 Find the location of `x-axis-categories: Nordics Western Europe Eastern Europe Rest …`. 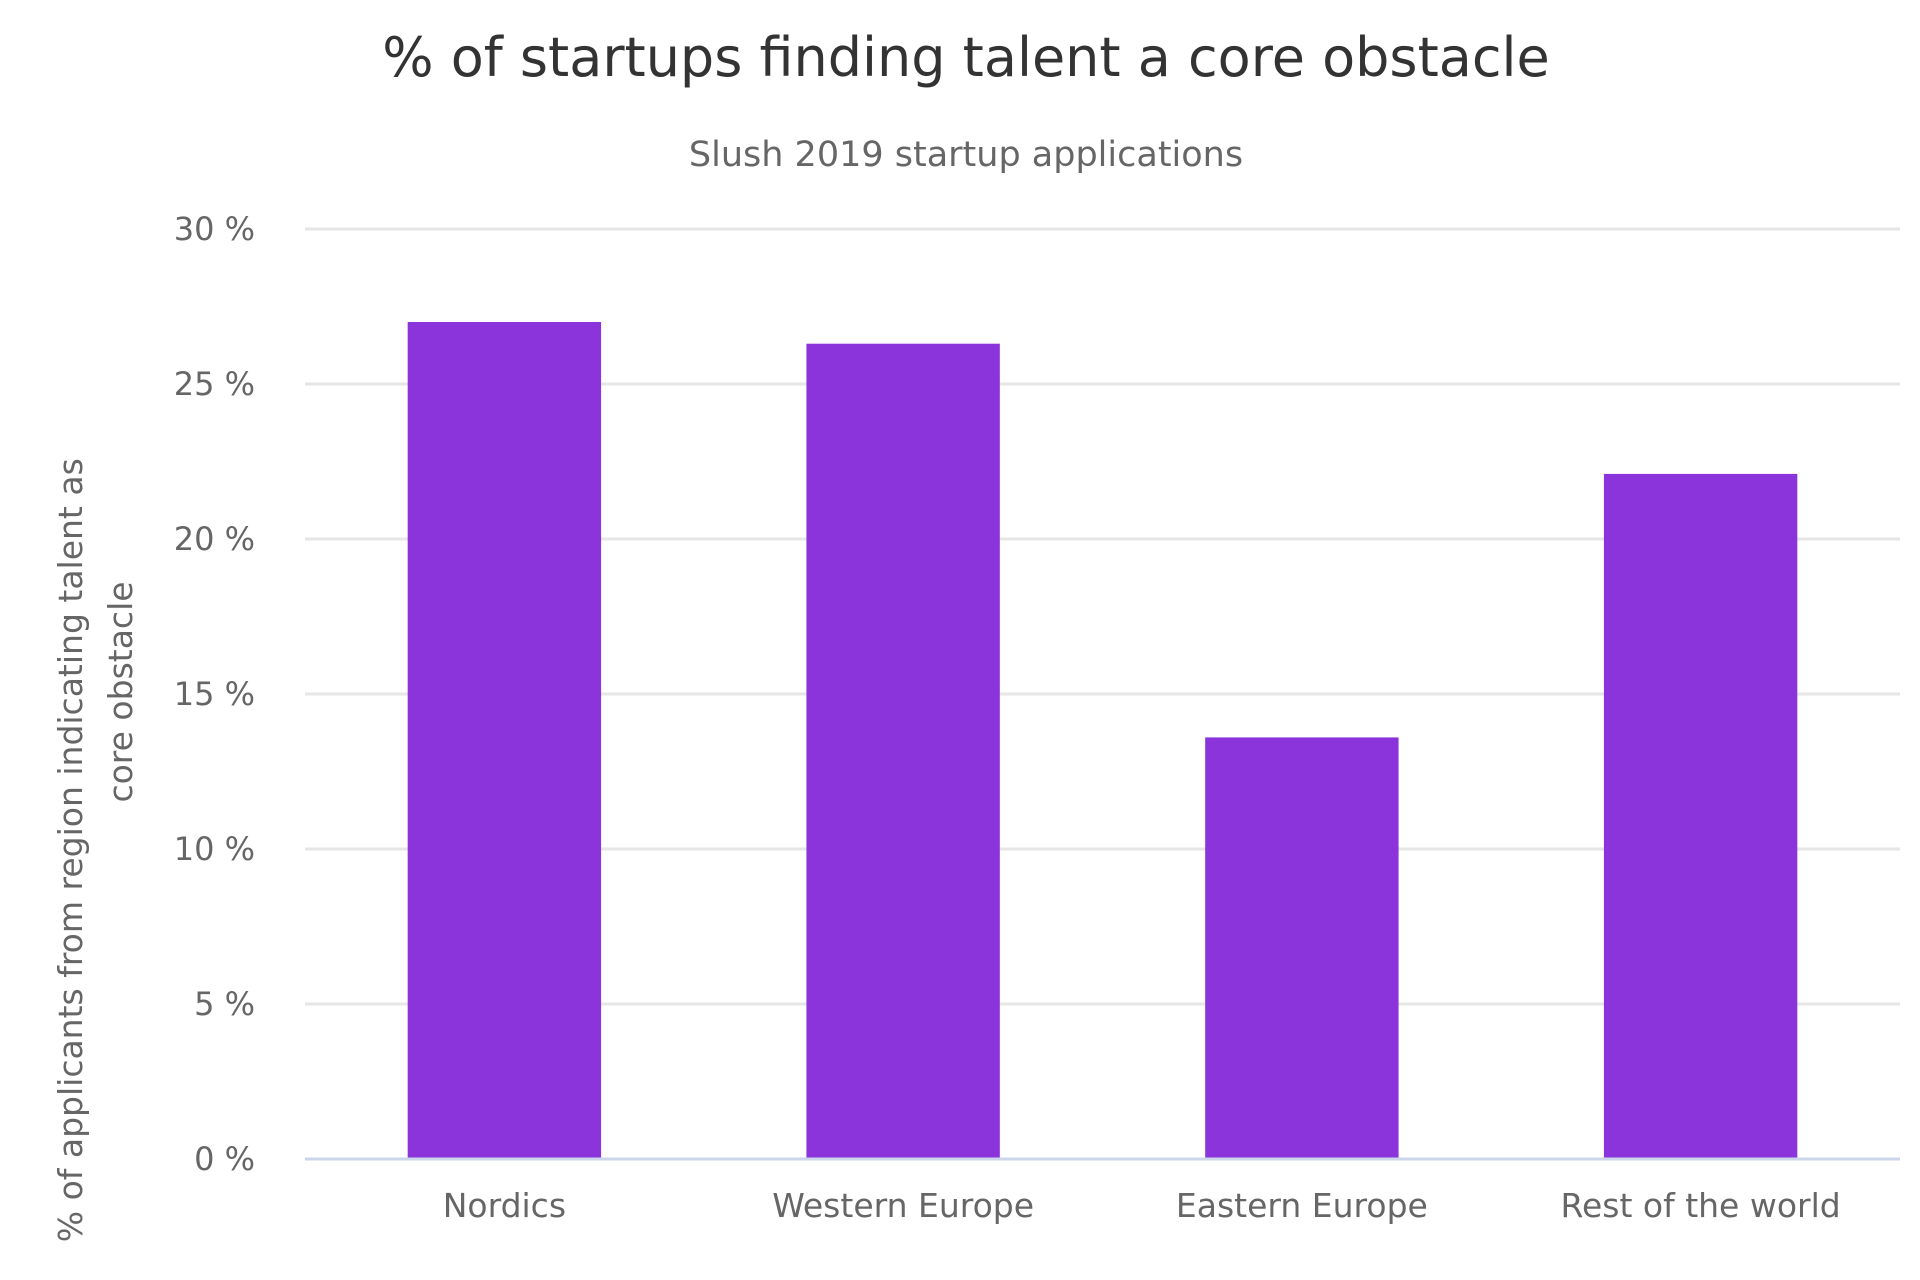

x-axis-categories: Nordics Western Europe Eastern Europe Rest … is located at coordinates (1142, 1205).